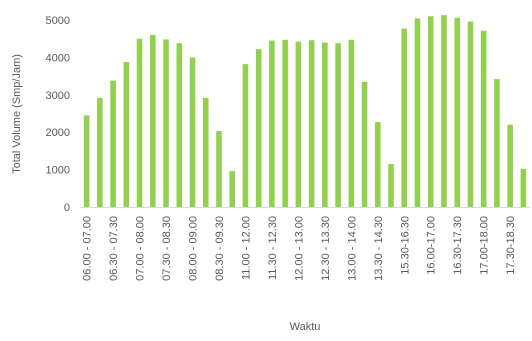  Describe the element at coordinates (141, 248) in the screenshot. I see `x-tick-label: 07.00 - 08.00` at that location.